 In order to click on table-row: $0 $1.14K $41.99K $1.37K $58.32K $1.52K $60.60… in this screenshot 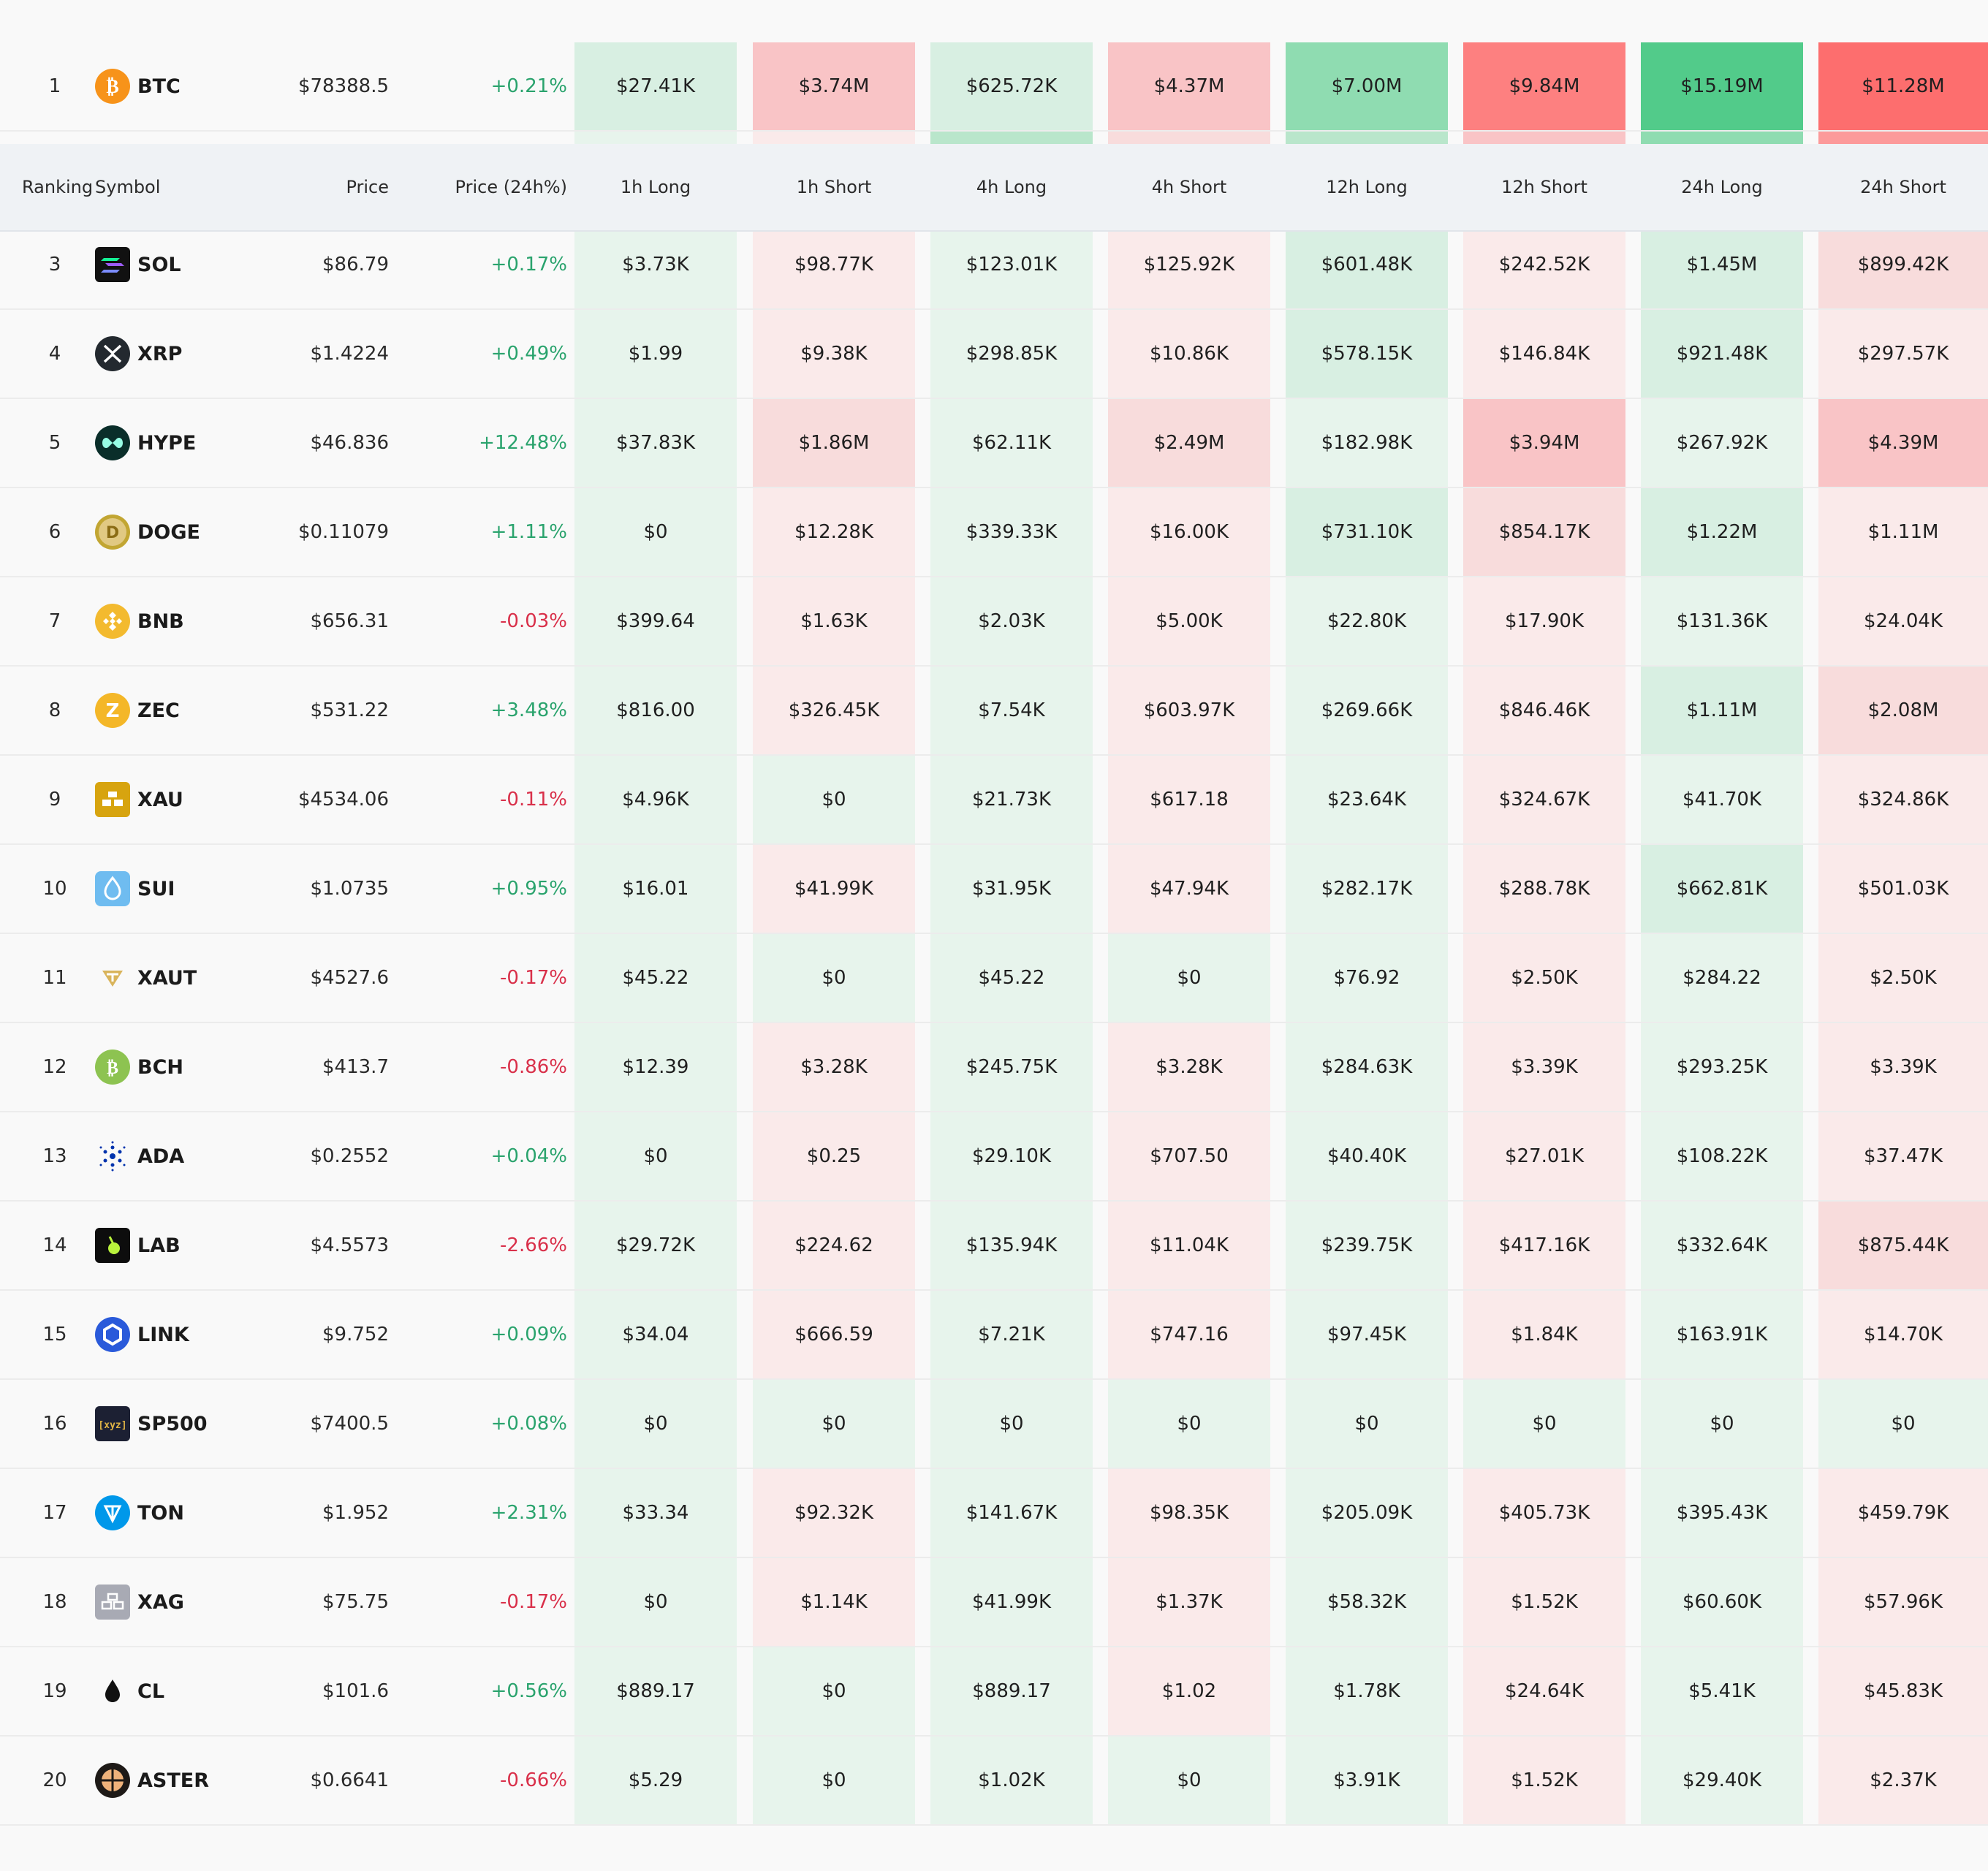, I will do `click(994, 1603)`.